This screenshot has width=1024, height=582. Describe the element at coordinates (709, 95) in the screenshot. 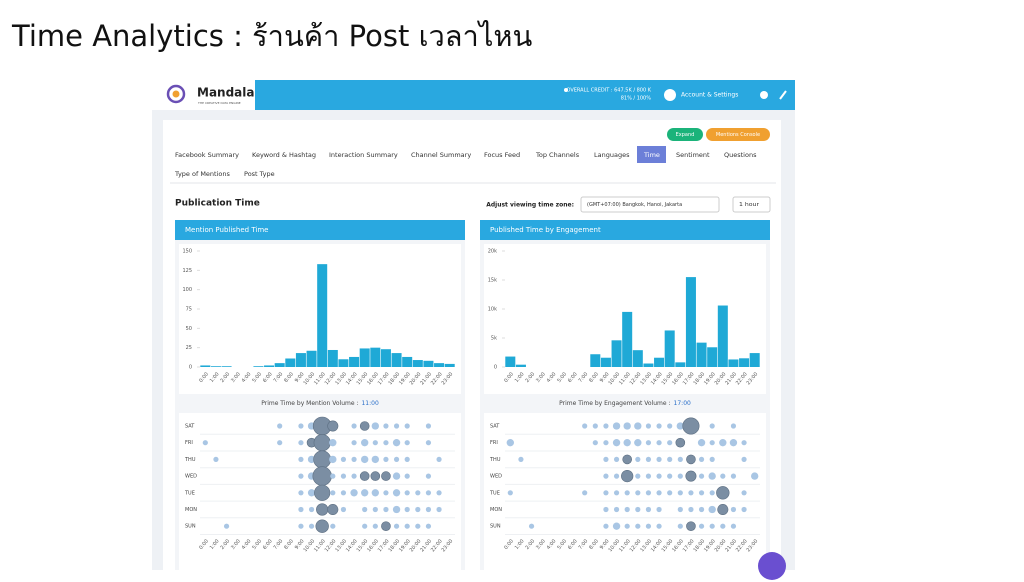

I see `account-menu: Account & Settings` at that location.